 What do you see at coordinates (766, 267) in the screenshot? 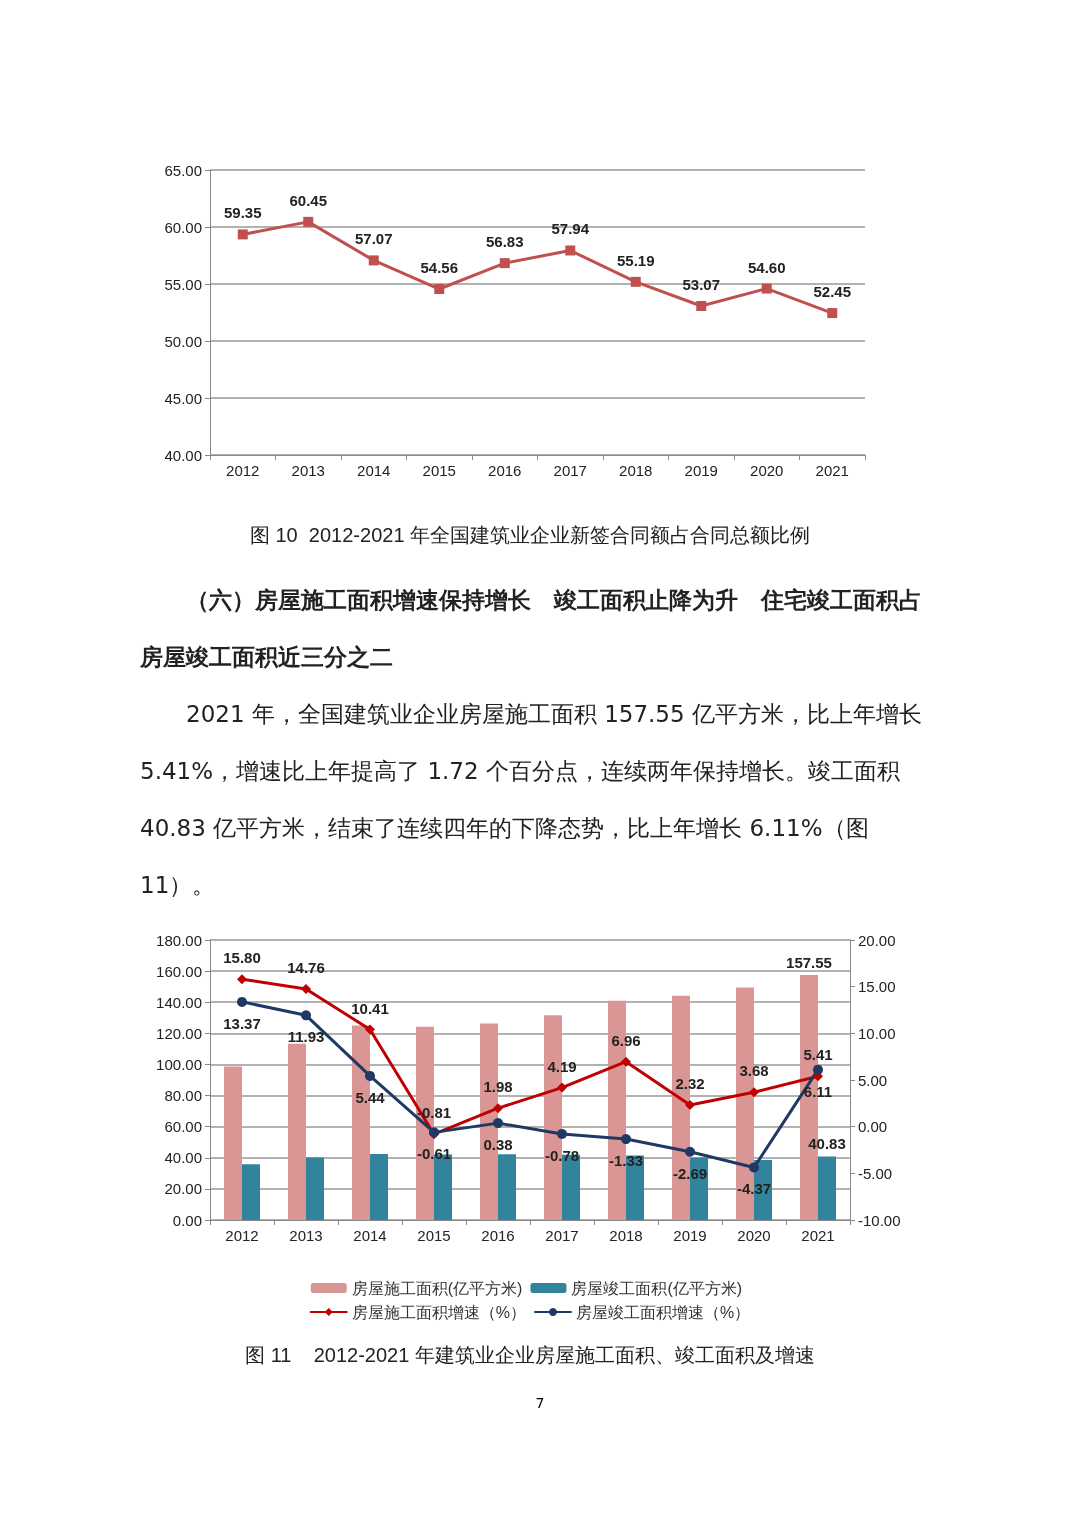
I see `data-label: 54.60` at bounding box center [766, 267].